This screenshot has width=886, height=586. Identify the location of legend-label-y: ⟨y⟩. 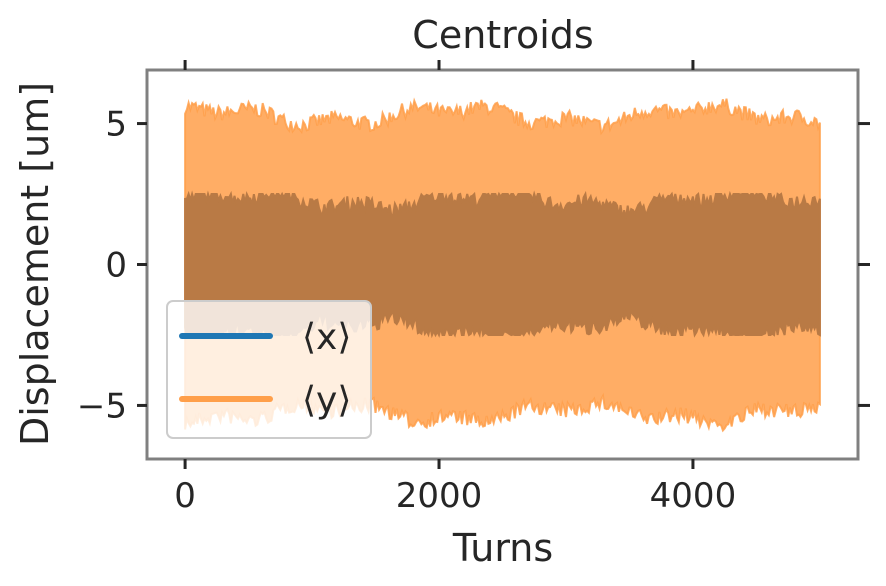
(326, 400).